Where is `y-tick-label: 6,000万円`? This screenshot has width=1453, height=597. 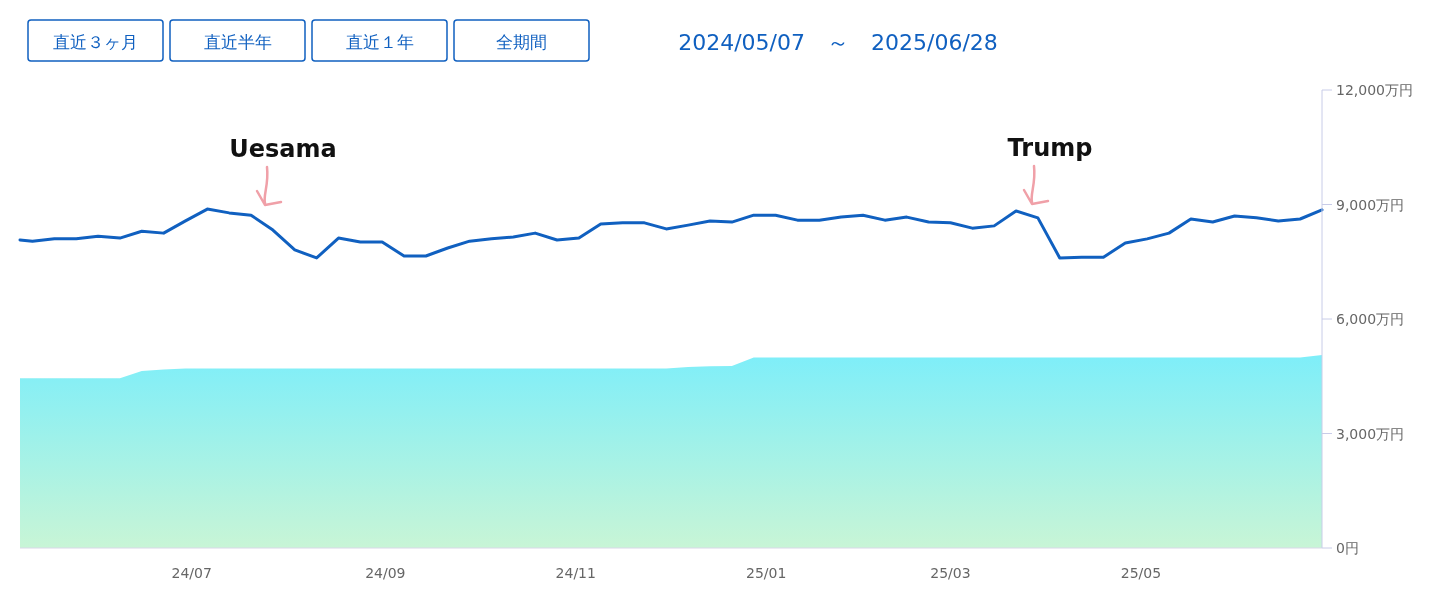 y-tick-label: 6,000万円 is located at coordinates (1370, 319).